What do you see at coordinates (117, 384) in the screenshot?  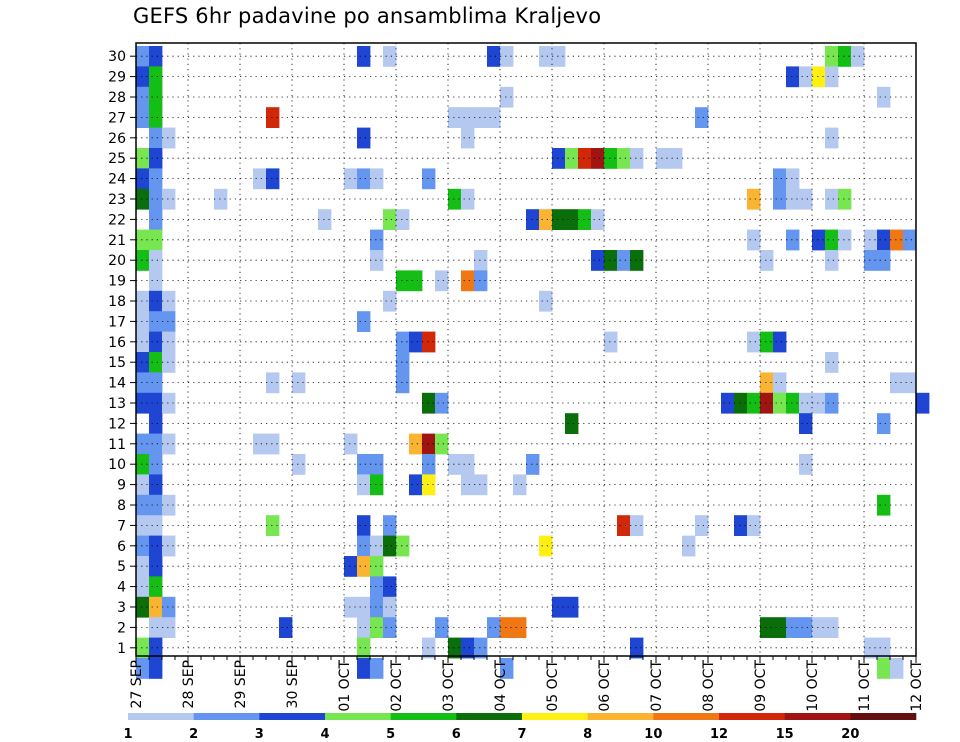 I see `y-tick-label: 14` at bounding box center [117, 384].